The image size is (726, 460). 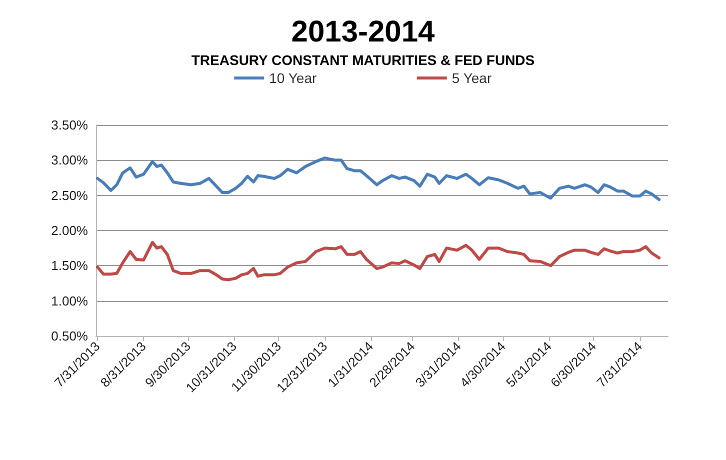 I want to click on legend-label: 5 Year, so click(x=472, y=78).